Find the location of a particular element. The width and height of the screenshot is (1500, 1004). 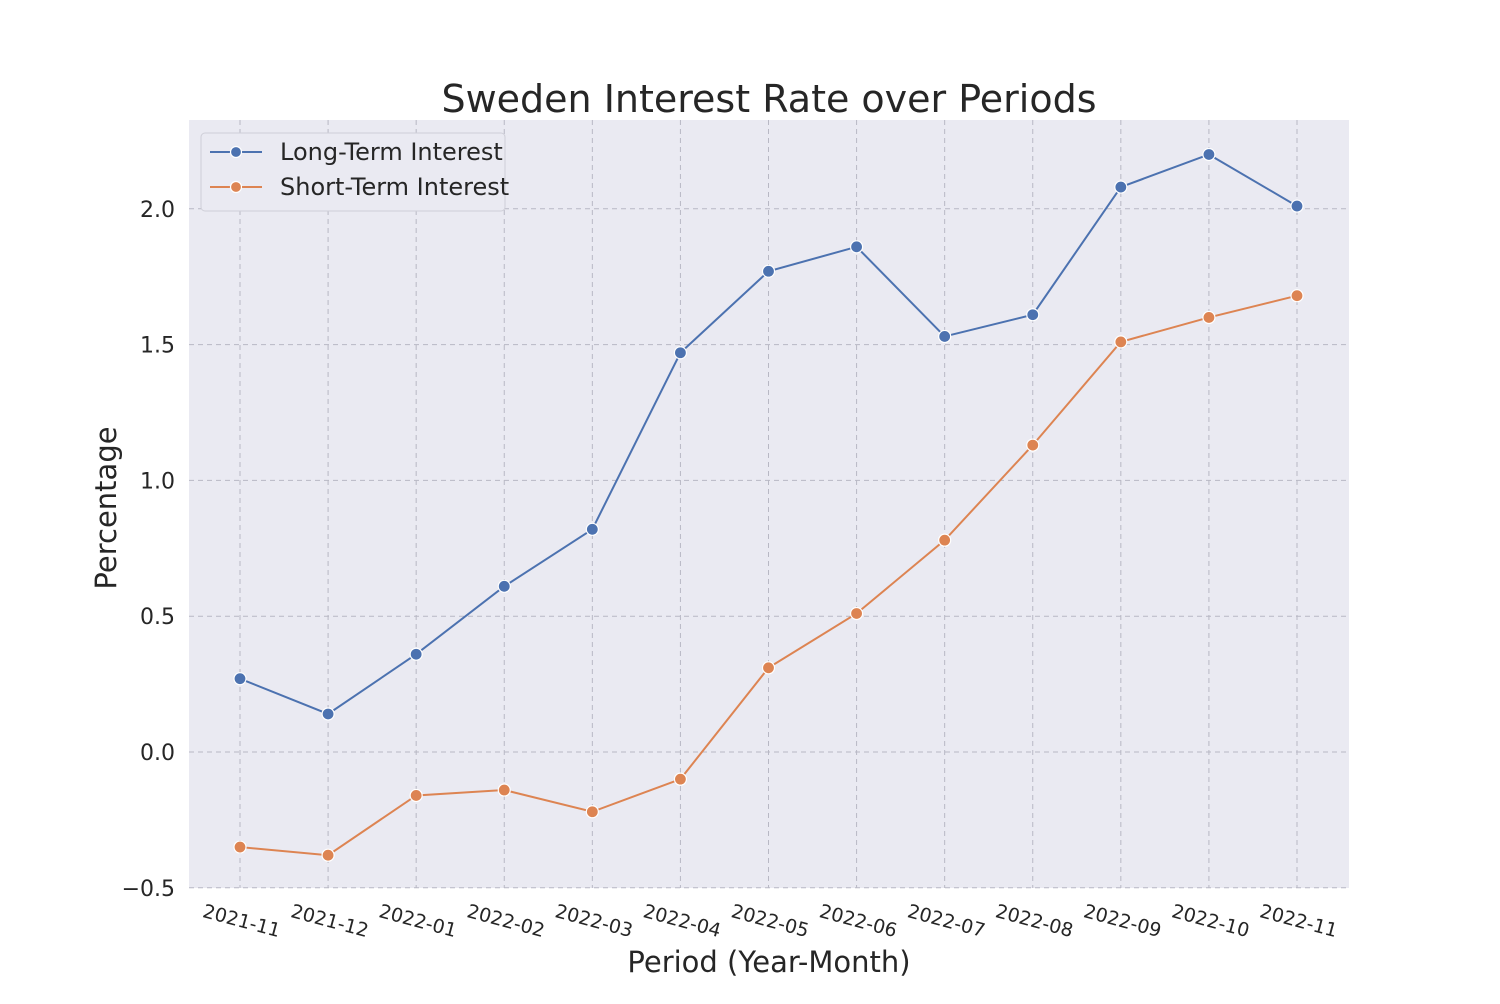

legend-label-short-term: Short-Term Interest is located at coordinates (394, 187).